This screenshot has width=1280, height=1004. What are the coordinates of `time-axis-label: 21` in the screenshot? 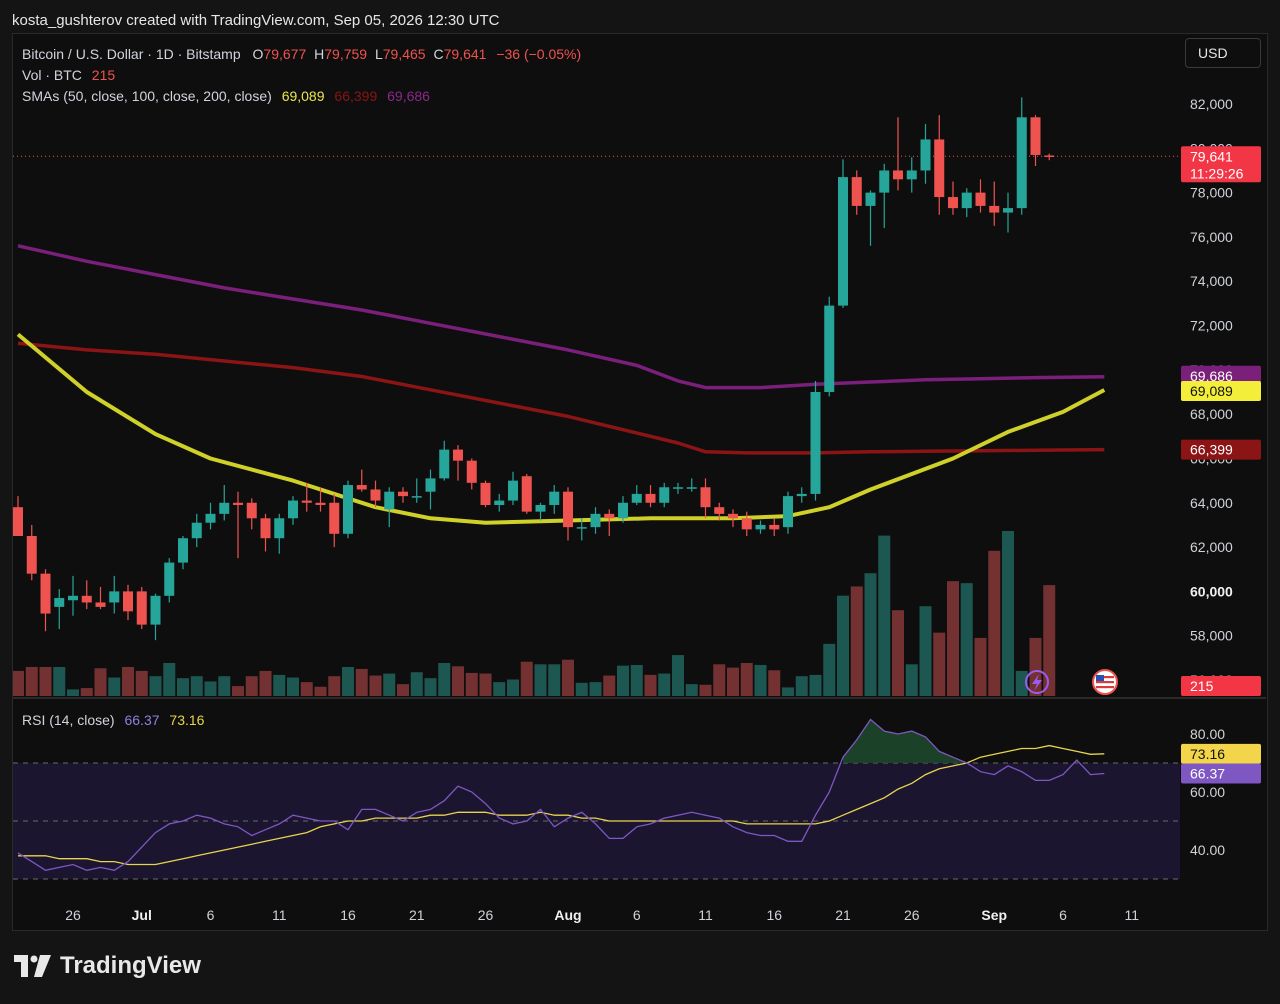 It's located at (843, 915).